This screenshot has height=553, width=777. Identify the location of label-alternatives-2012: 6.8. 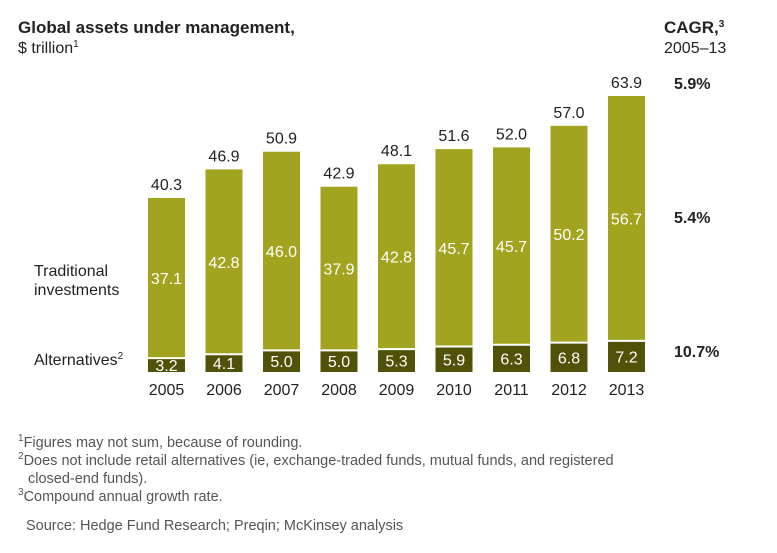
(569, 358).